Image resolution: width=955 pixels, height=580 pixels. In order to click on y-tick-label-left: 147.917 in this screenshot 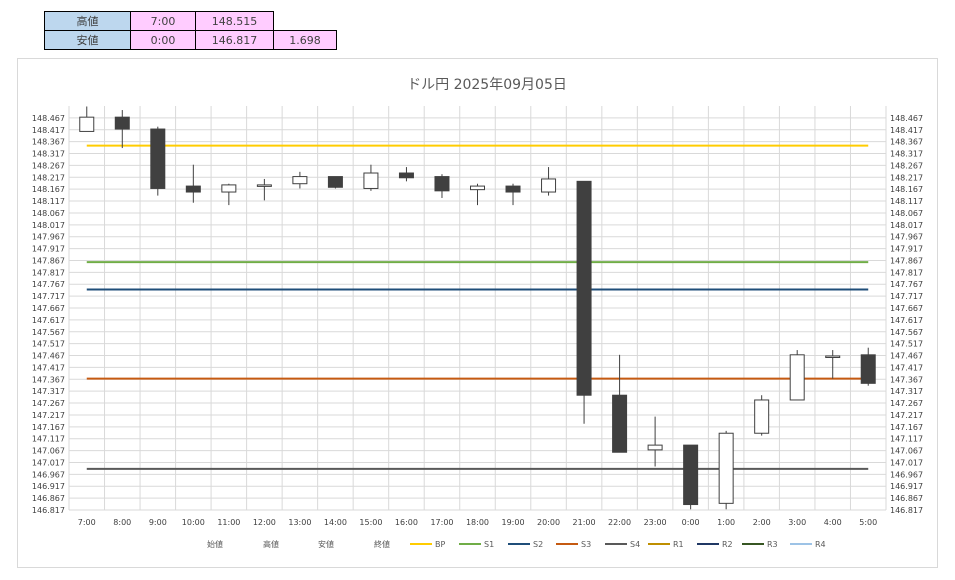, I will do `click(48, 249)`.